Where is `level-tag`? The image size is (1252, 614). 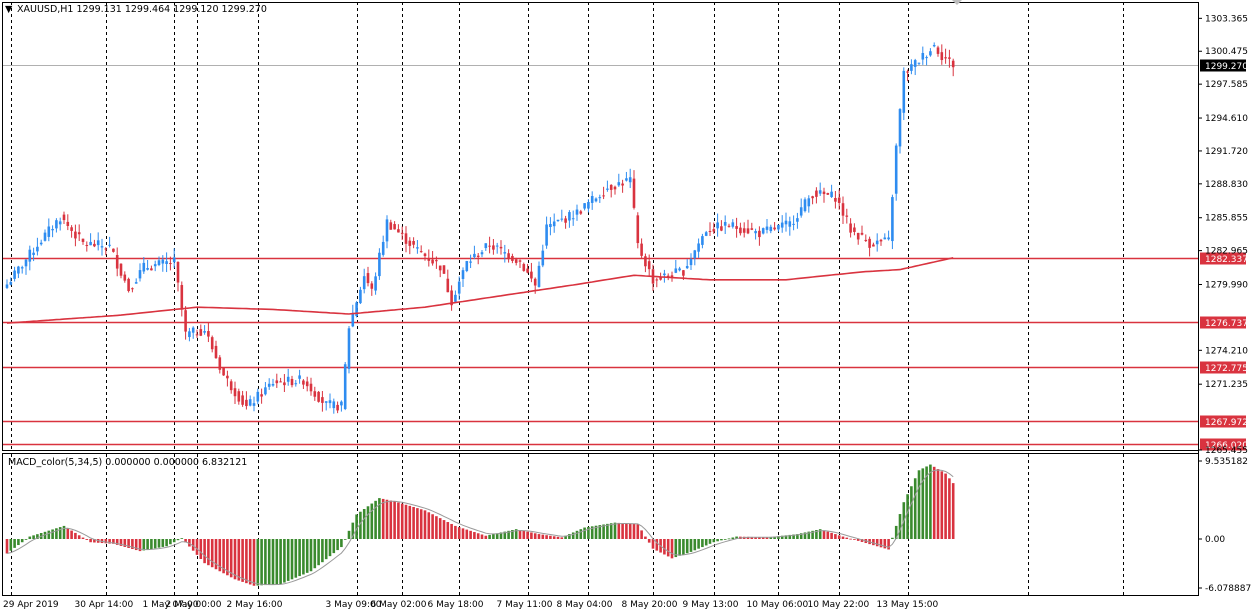 level-tag is located at coordinates (1223, 444).